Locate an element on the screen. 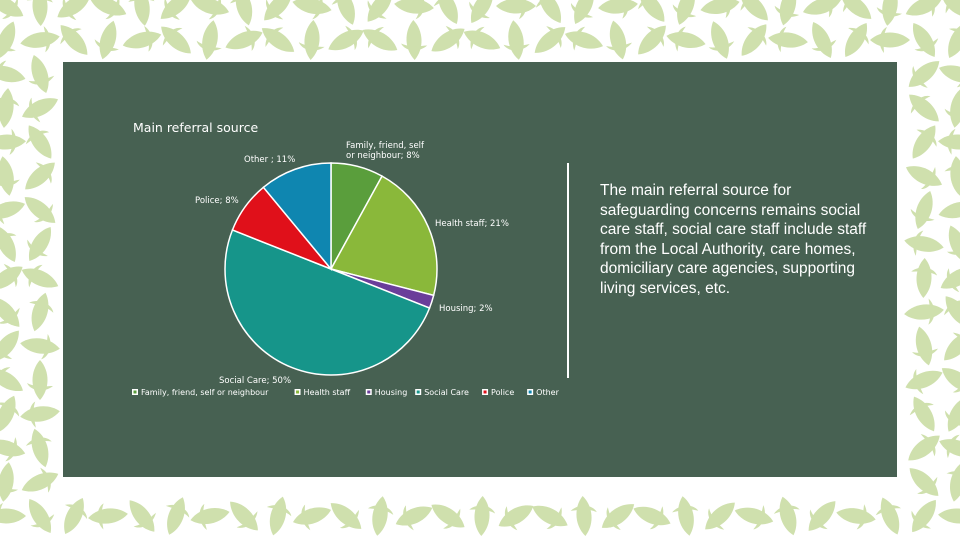 The width and height of the screenshot is (960, 540). legend-item: Housing is located at coordinates (386, 392).